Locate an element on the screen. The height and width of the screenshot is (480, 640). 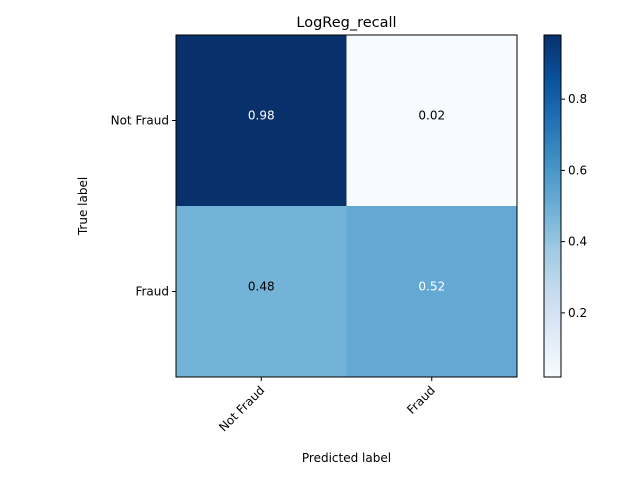
cell-value-label: 0.48 is located at coordinates (261, 287).